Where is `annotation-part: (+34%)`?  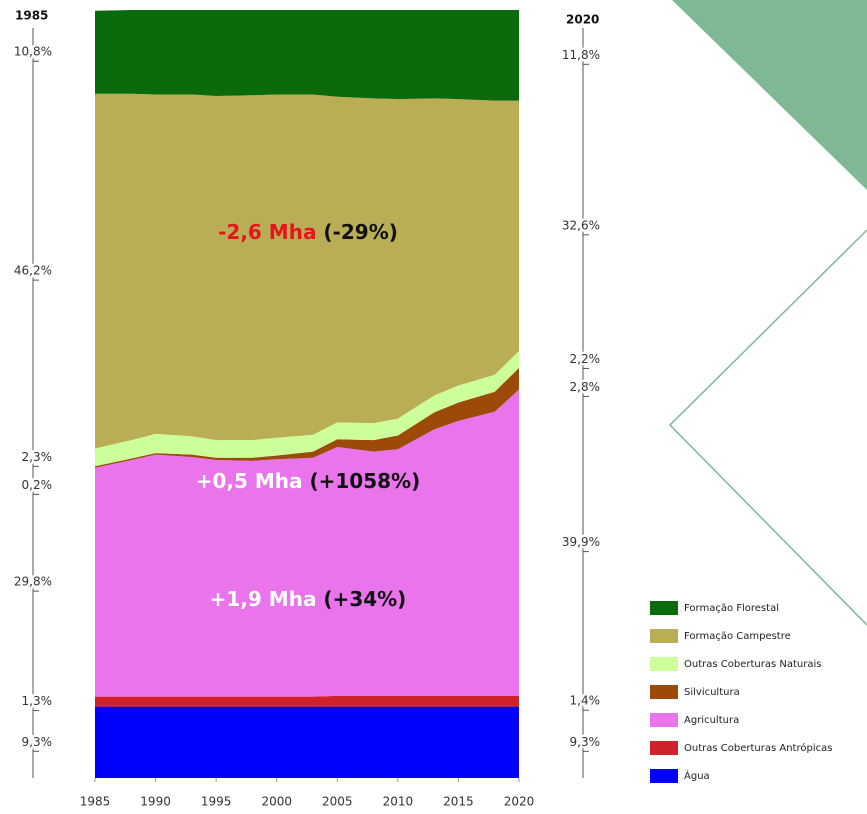 annotation-part: (+34%) is located at coordinates (361, 599).